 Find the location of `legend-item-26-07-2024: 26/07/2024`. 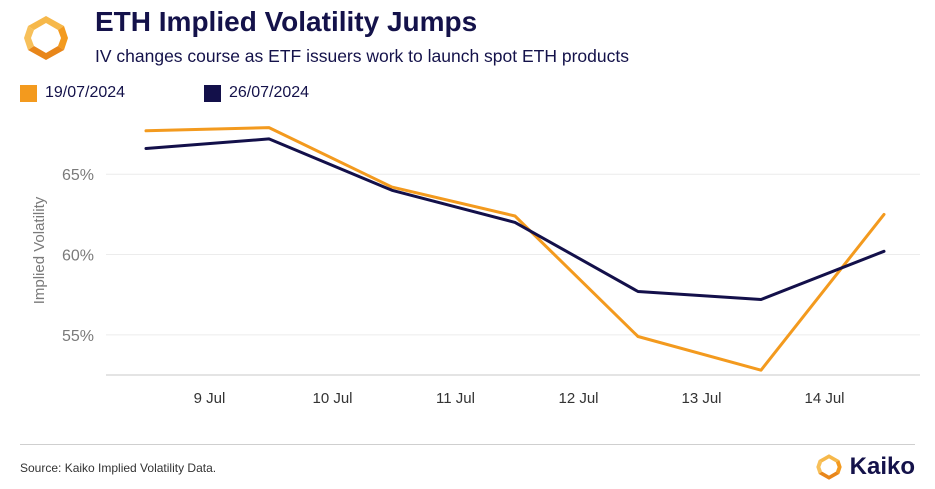

legend-item-26-07-2024: 26/07/2024 is located at coordinates (256, 93).